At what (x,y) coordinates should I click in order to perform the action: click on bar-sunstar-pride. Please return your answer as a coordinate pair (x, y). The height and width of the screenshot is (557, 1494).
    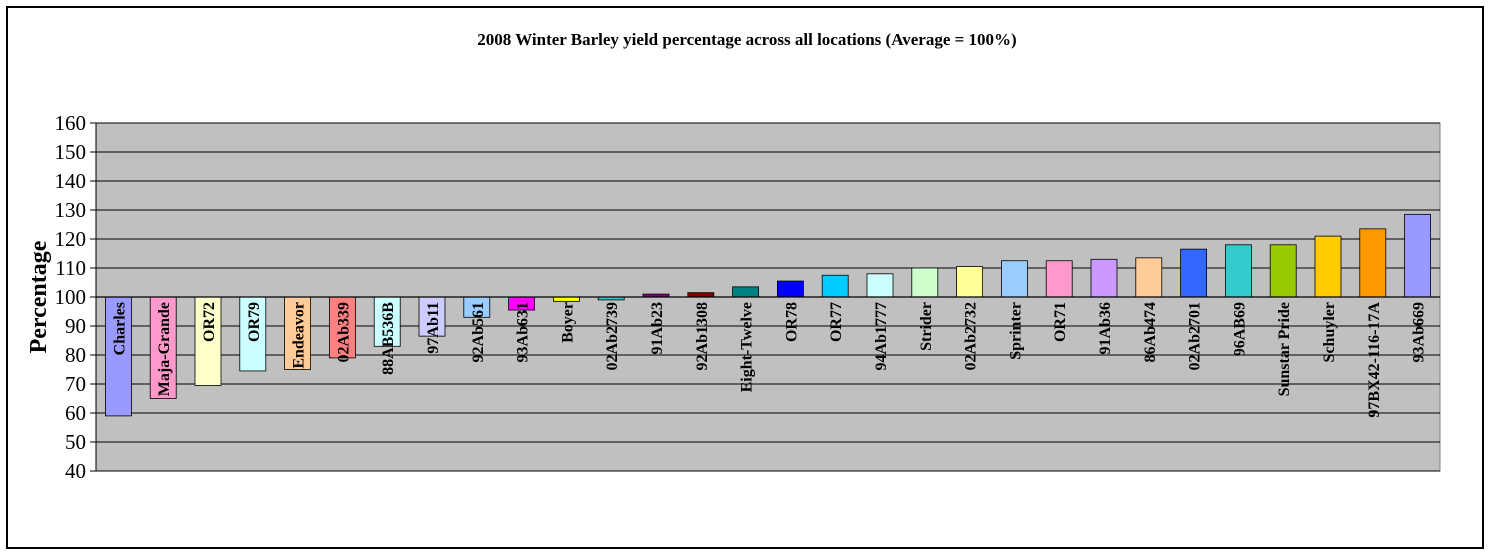
    Looking at the image, I should click on (1283, 271).